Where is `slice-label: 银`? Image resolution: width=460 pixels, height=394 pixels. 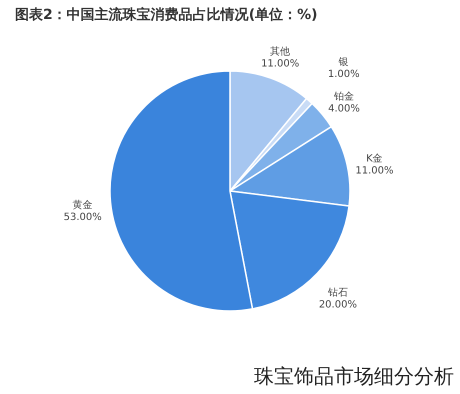 slice-label: 银 is located at coordinates (343, 62).